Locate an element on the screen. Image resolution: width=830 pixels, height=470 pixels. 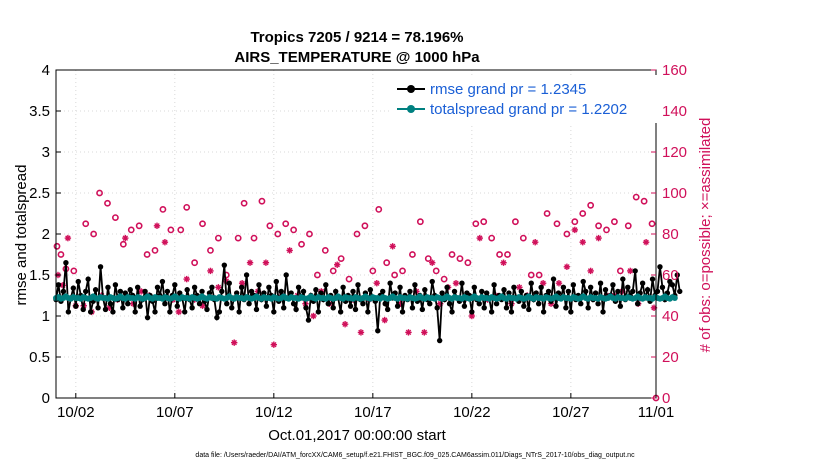
y-tick-label-left: 3.5 is located at coordinates (39, 111).